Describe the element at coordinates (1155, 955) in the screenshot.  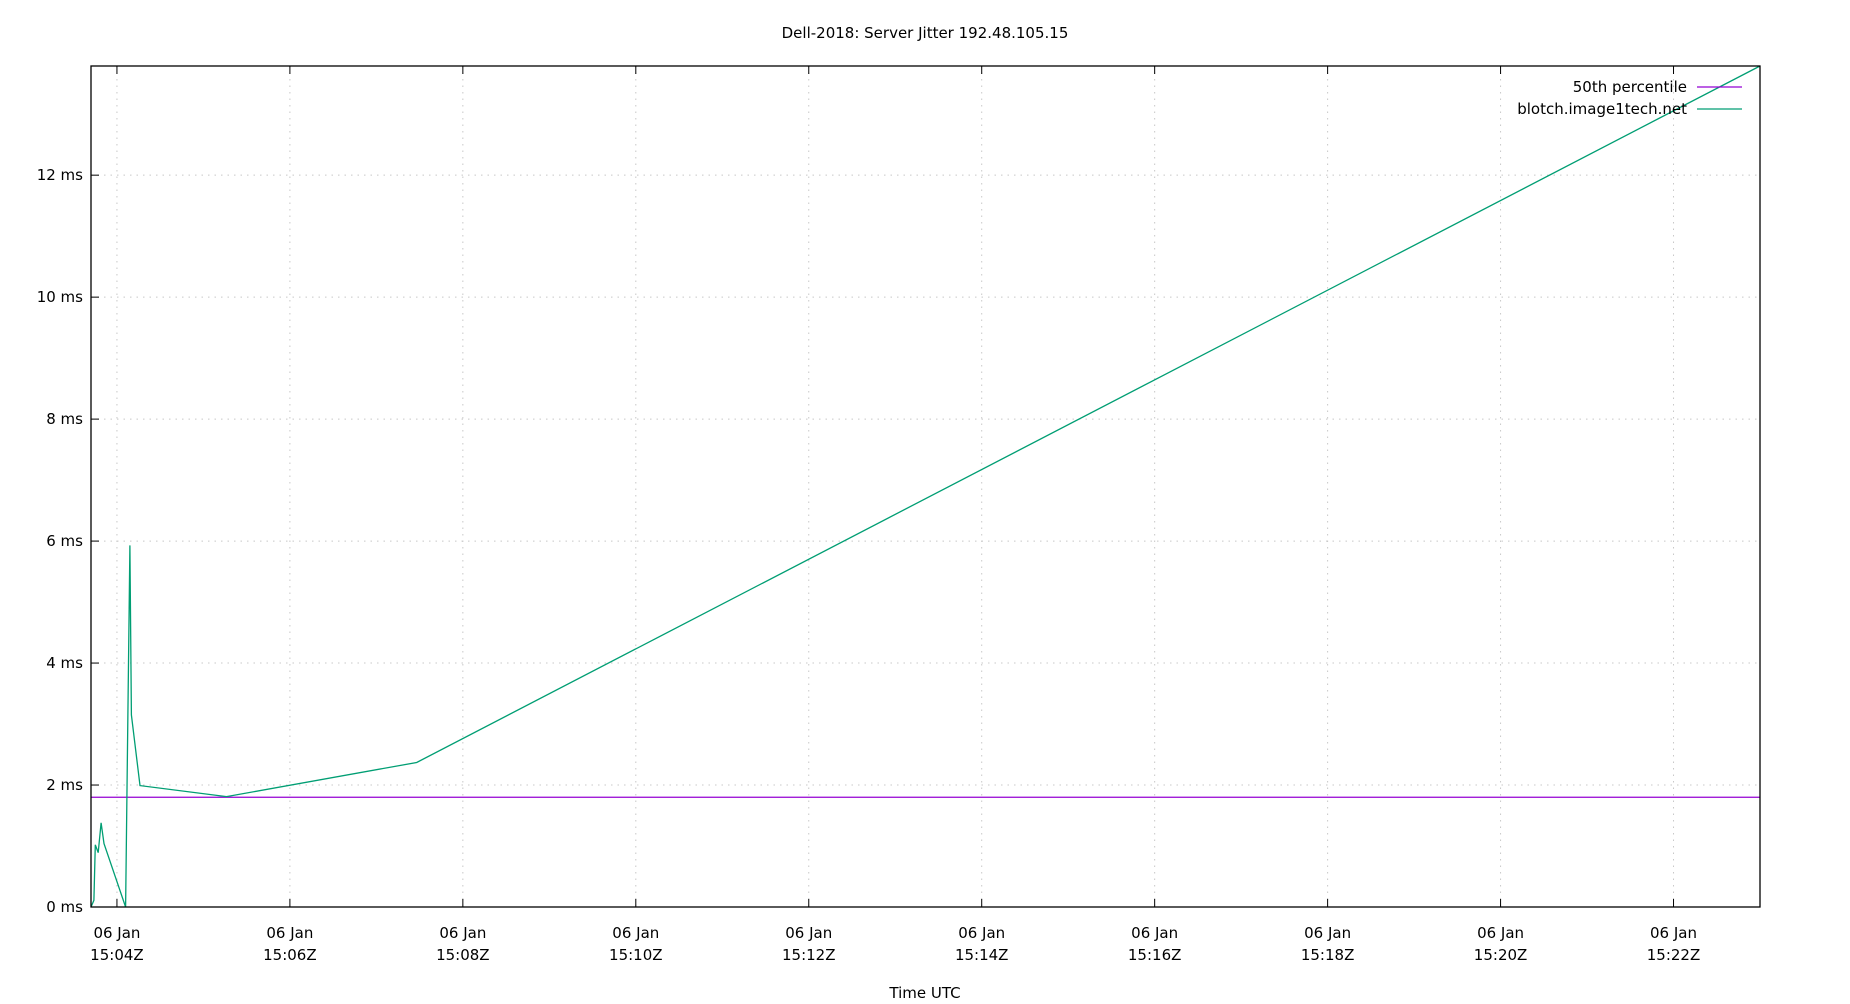
I see `x-tick-label-time: 15:16Z` at that location.